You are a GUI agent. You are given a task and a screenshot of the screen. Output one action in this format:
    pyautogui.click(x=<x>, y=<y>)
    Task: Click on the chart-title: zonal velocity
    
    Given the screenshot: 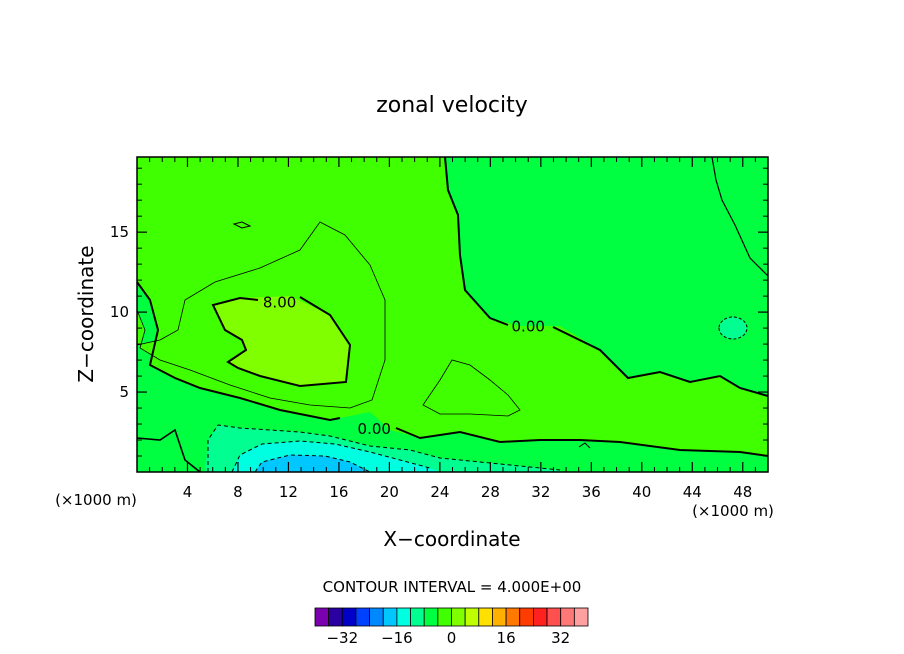 What is the action you would take?
    pyautogui.click(x=452, y=105)
    